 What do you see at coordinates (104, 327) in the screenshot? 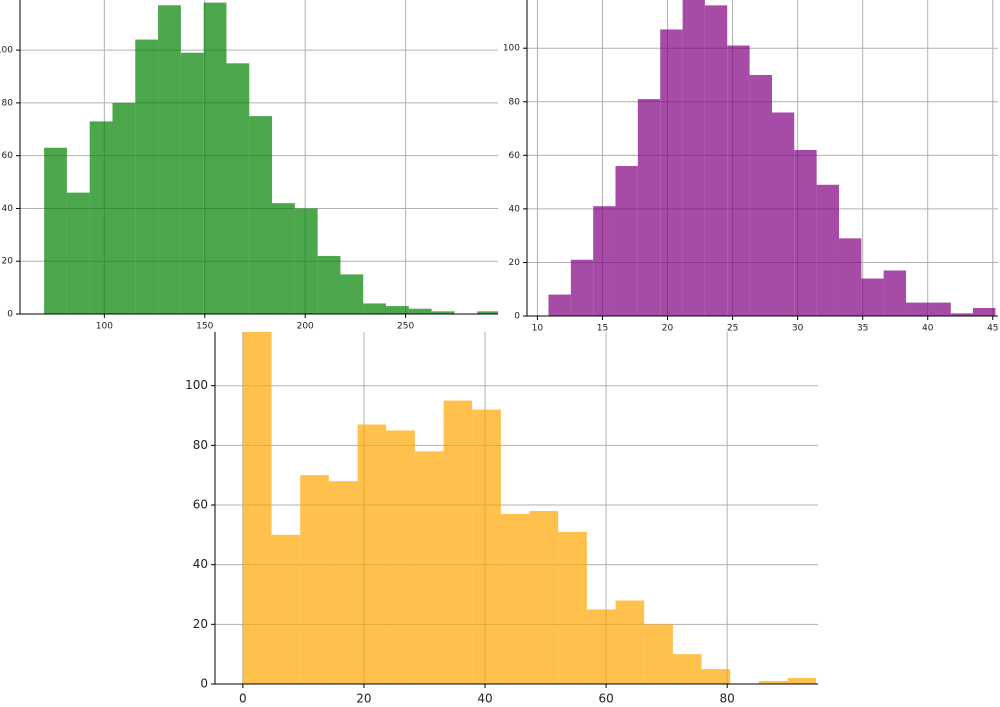
I see `x-tick-label: 100` at bounding box center [104, 327].